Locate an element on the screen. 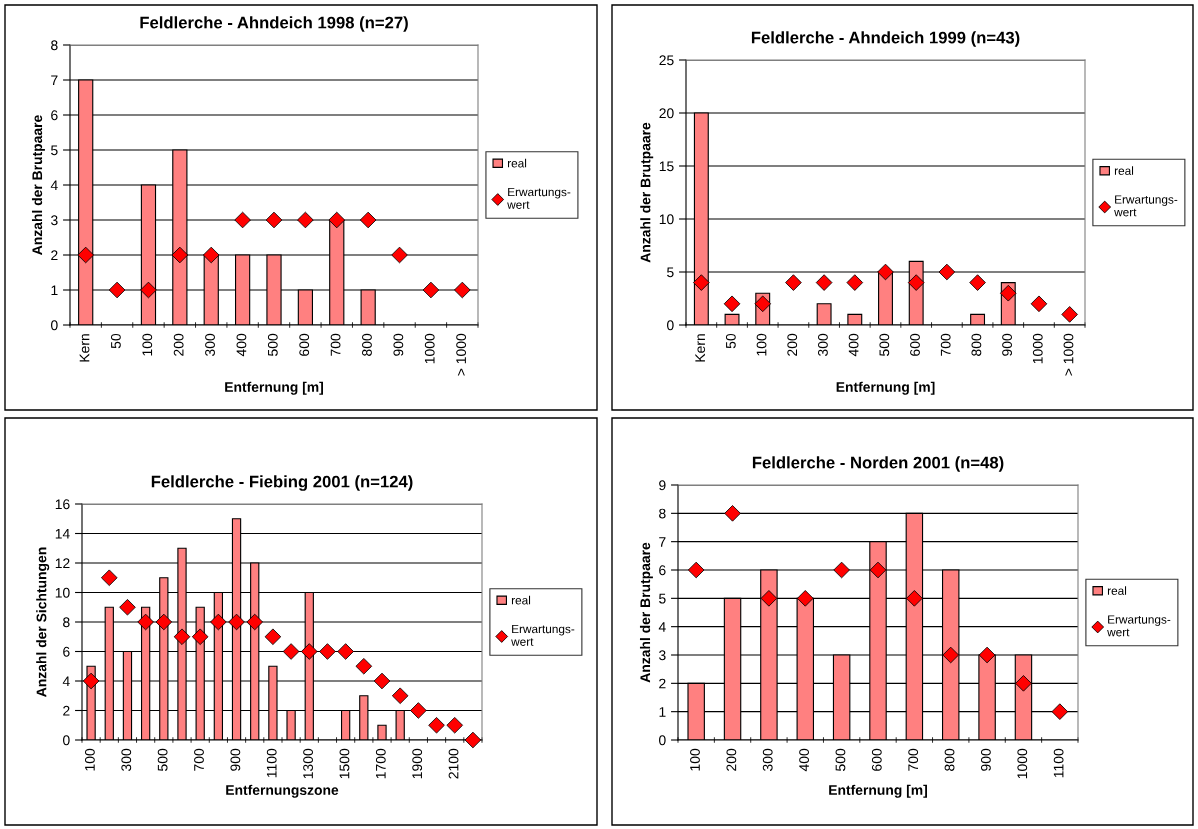  y-axis-title: Anzahl der Sichtungen is located at coordinates (43, 622).